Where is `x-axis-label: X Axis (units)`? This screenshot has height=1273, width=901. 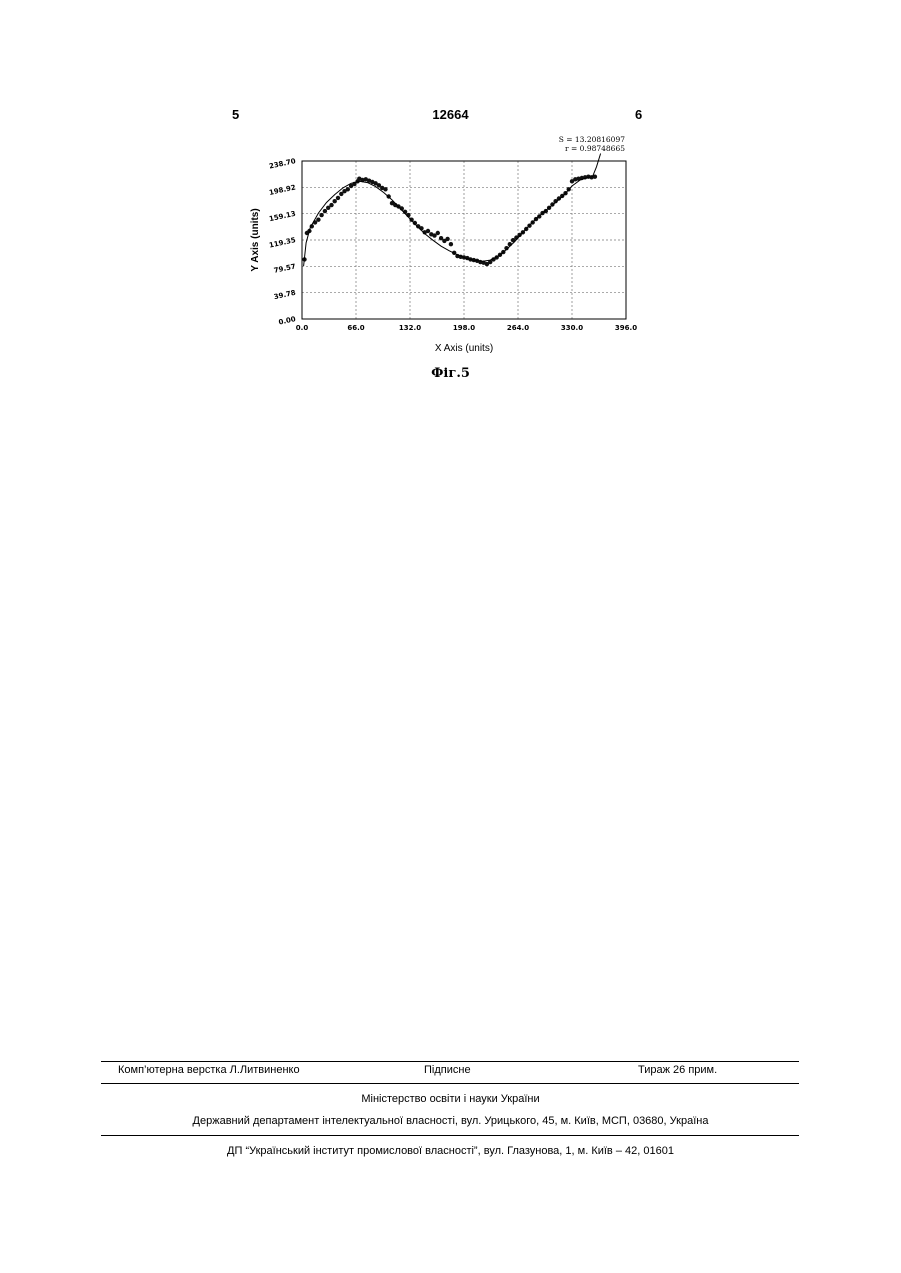
x-axis-label: X Axis (units) is located at coordinates (464, 348).